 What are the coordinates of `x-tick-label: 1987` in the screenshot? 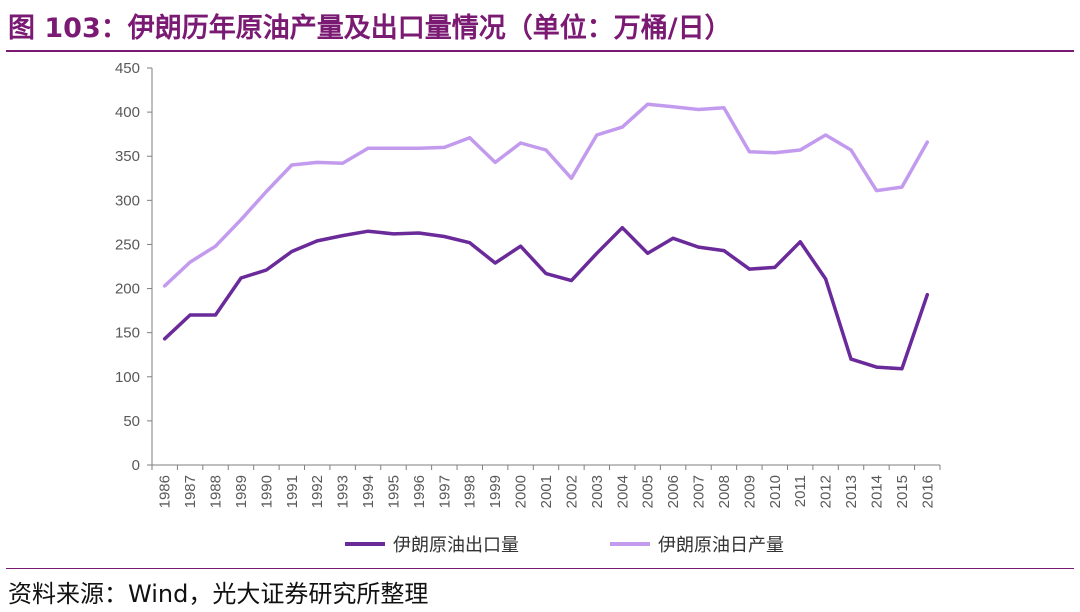 It's located at (190, 491).